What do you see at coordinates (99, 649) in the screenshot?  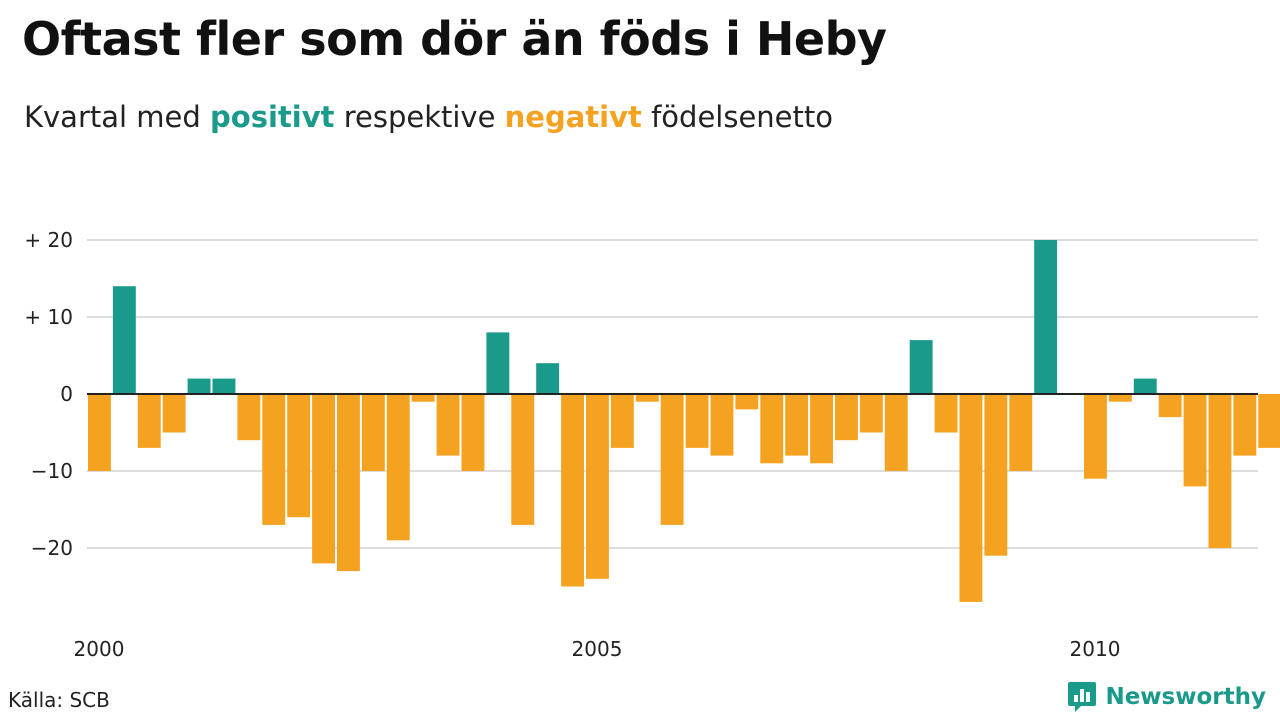 I see `x-tick-label: 2000` at bounding box center [99, 649].